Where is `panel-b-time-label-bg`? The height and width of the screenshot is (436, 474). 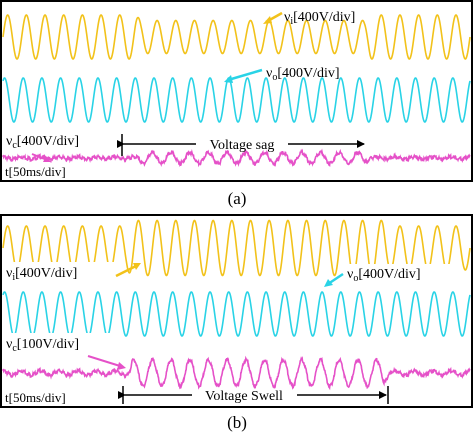 panel-b-time-label-bg is located at coordinates (45, 397).